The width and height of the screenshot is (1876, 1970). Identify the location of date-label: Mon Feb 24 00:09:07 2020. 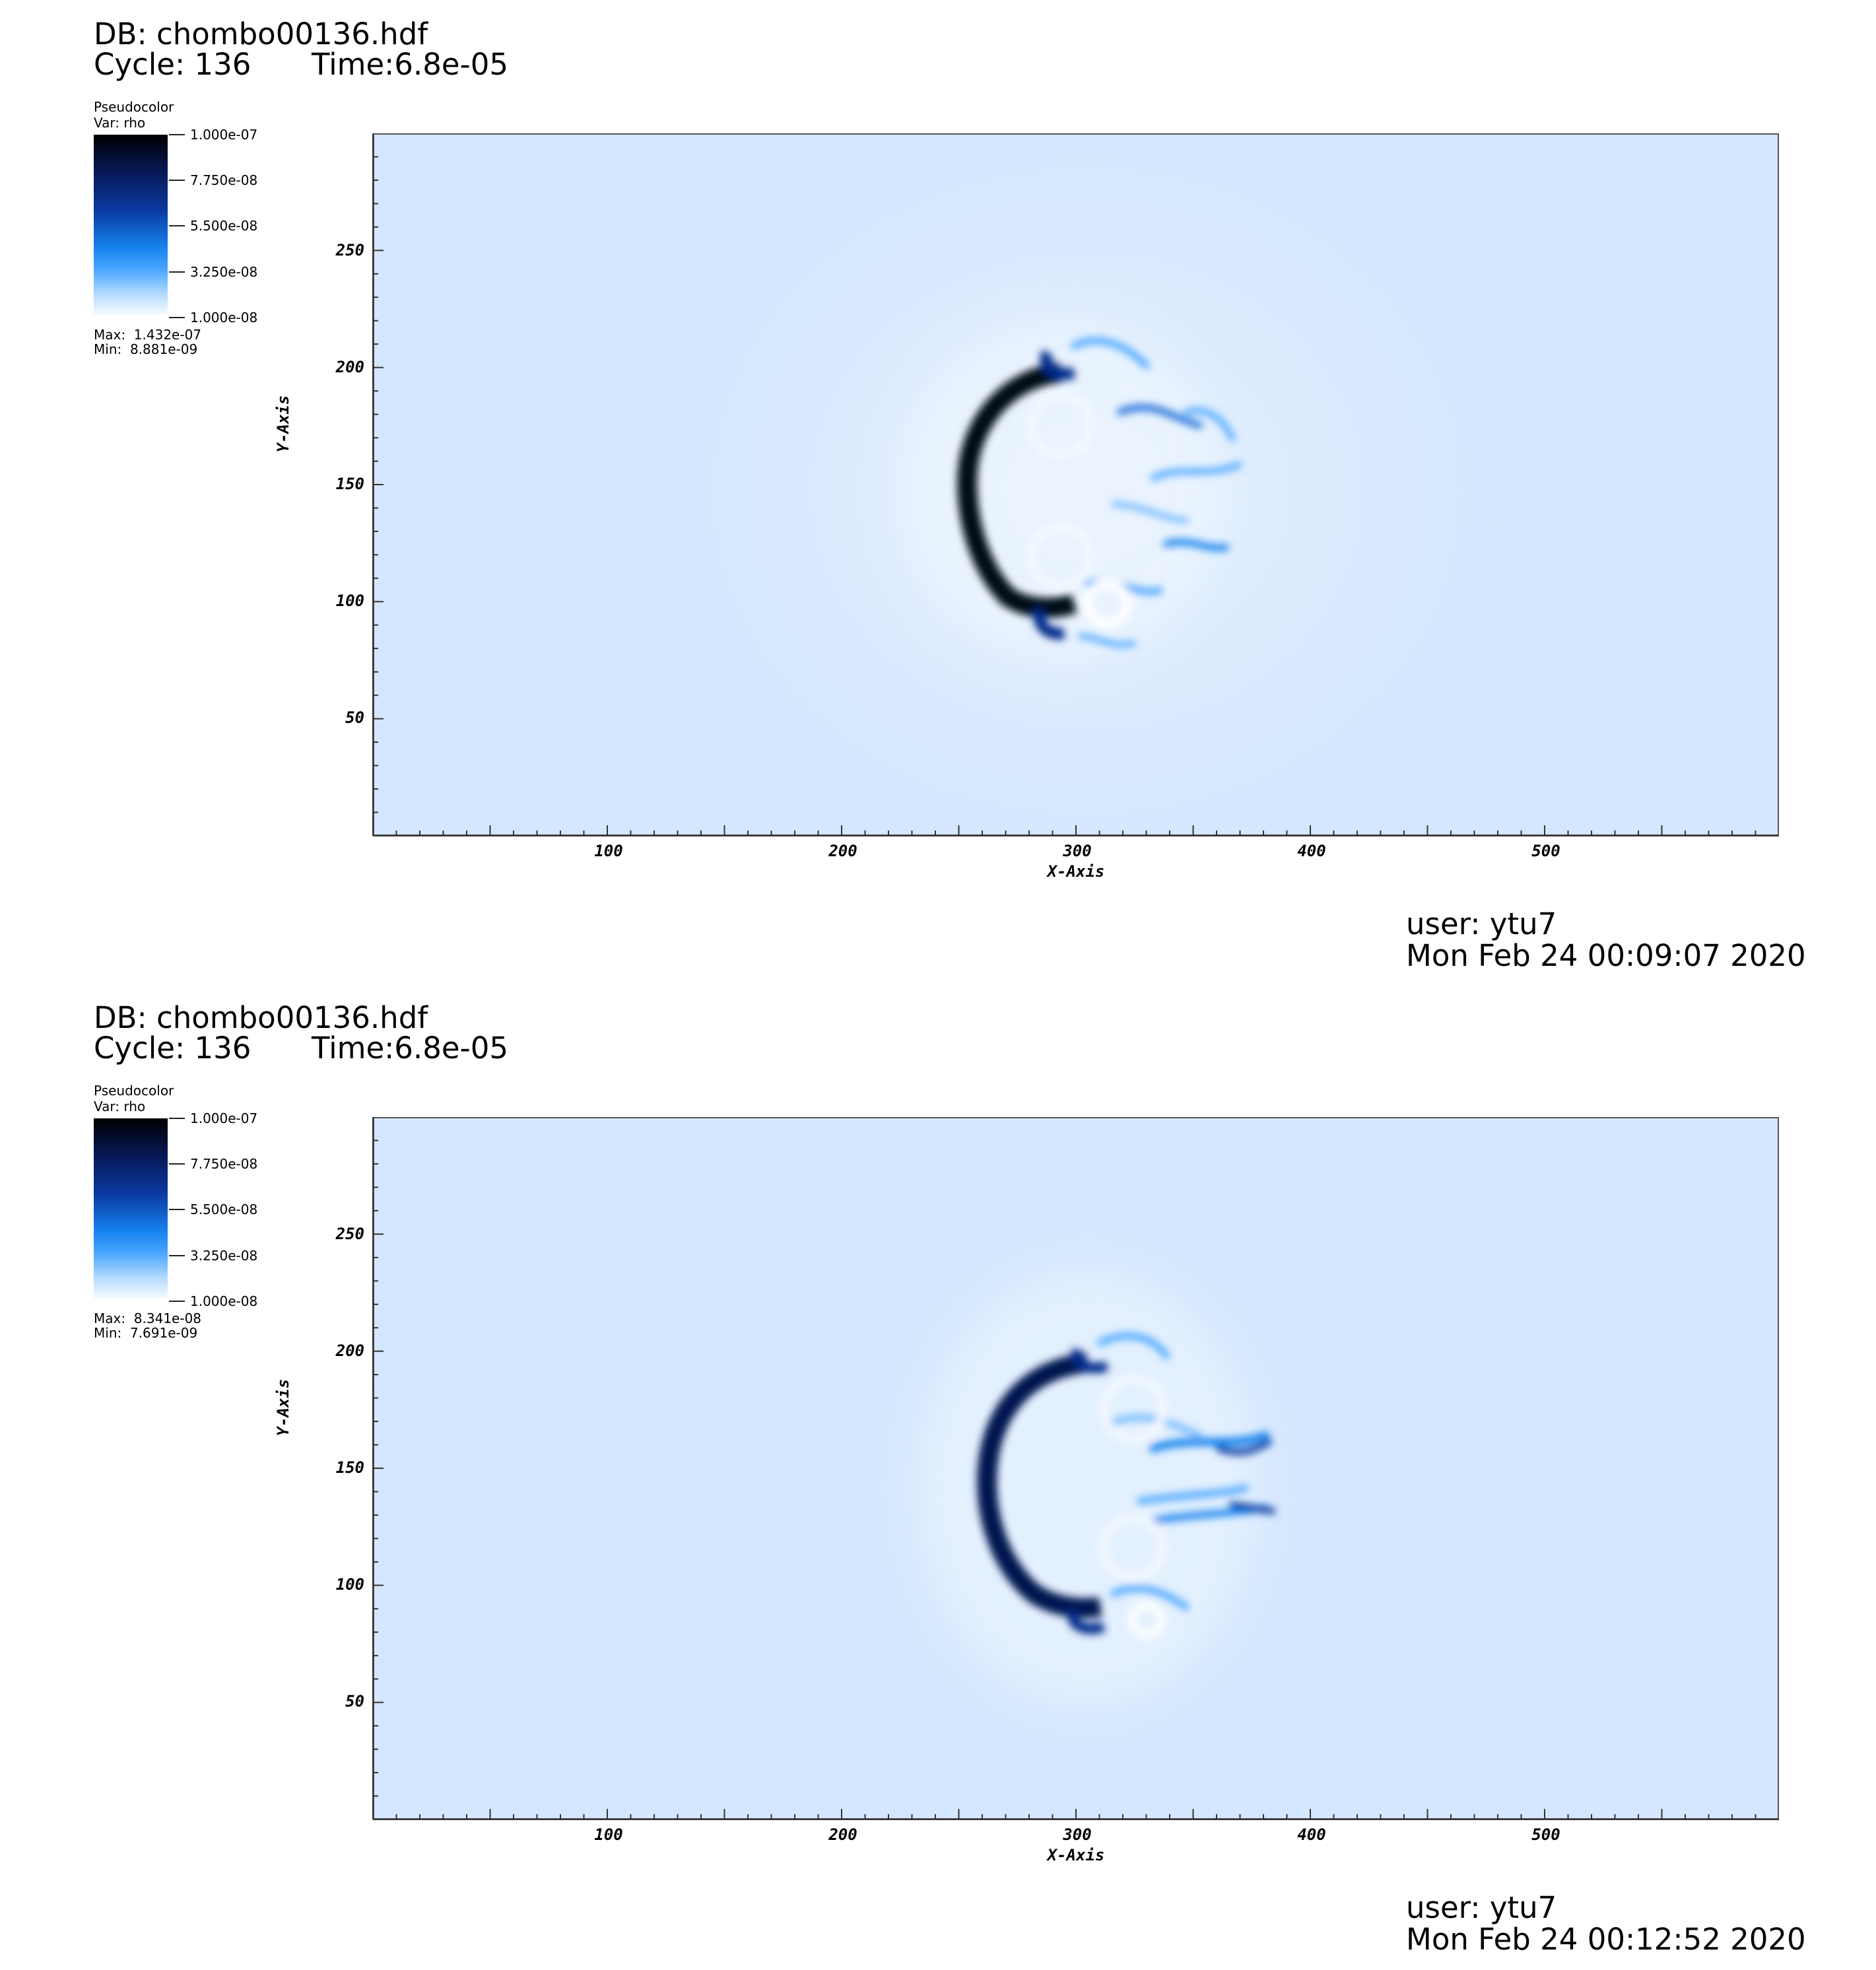
(1606, 956).